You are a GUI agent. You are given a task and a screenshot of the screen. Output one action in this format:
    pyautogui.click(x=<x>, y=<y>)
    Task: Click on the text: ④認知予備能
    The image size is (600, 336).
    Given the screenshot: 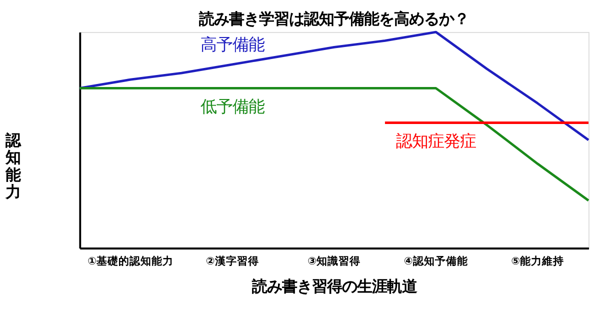 What is the action you would take?
    pyautogui.click(x=436, y=261)
    